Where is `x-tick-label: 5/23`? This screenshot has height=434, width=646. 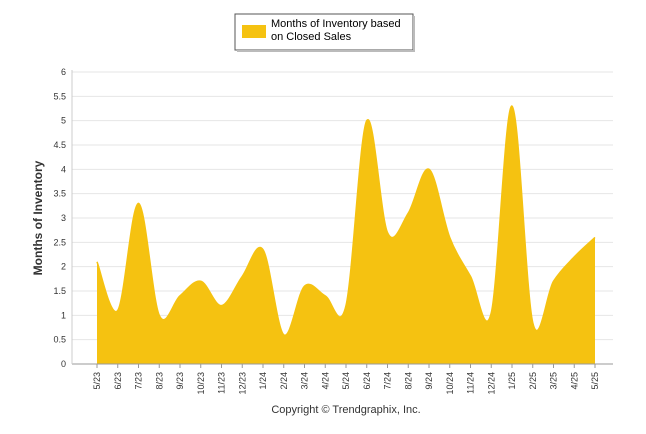 x-tick-label: 5/23 is located at coordinates (97, 381).